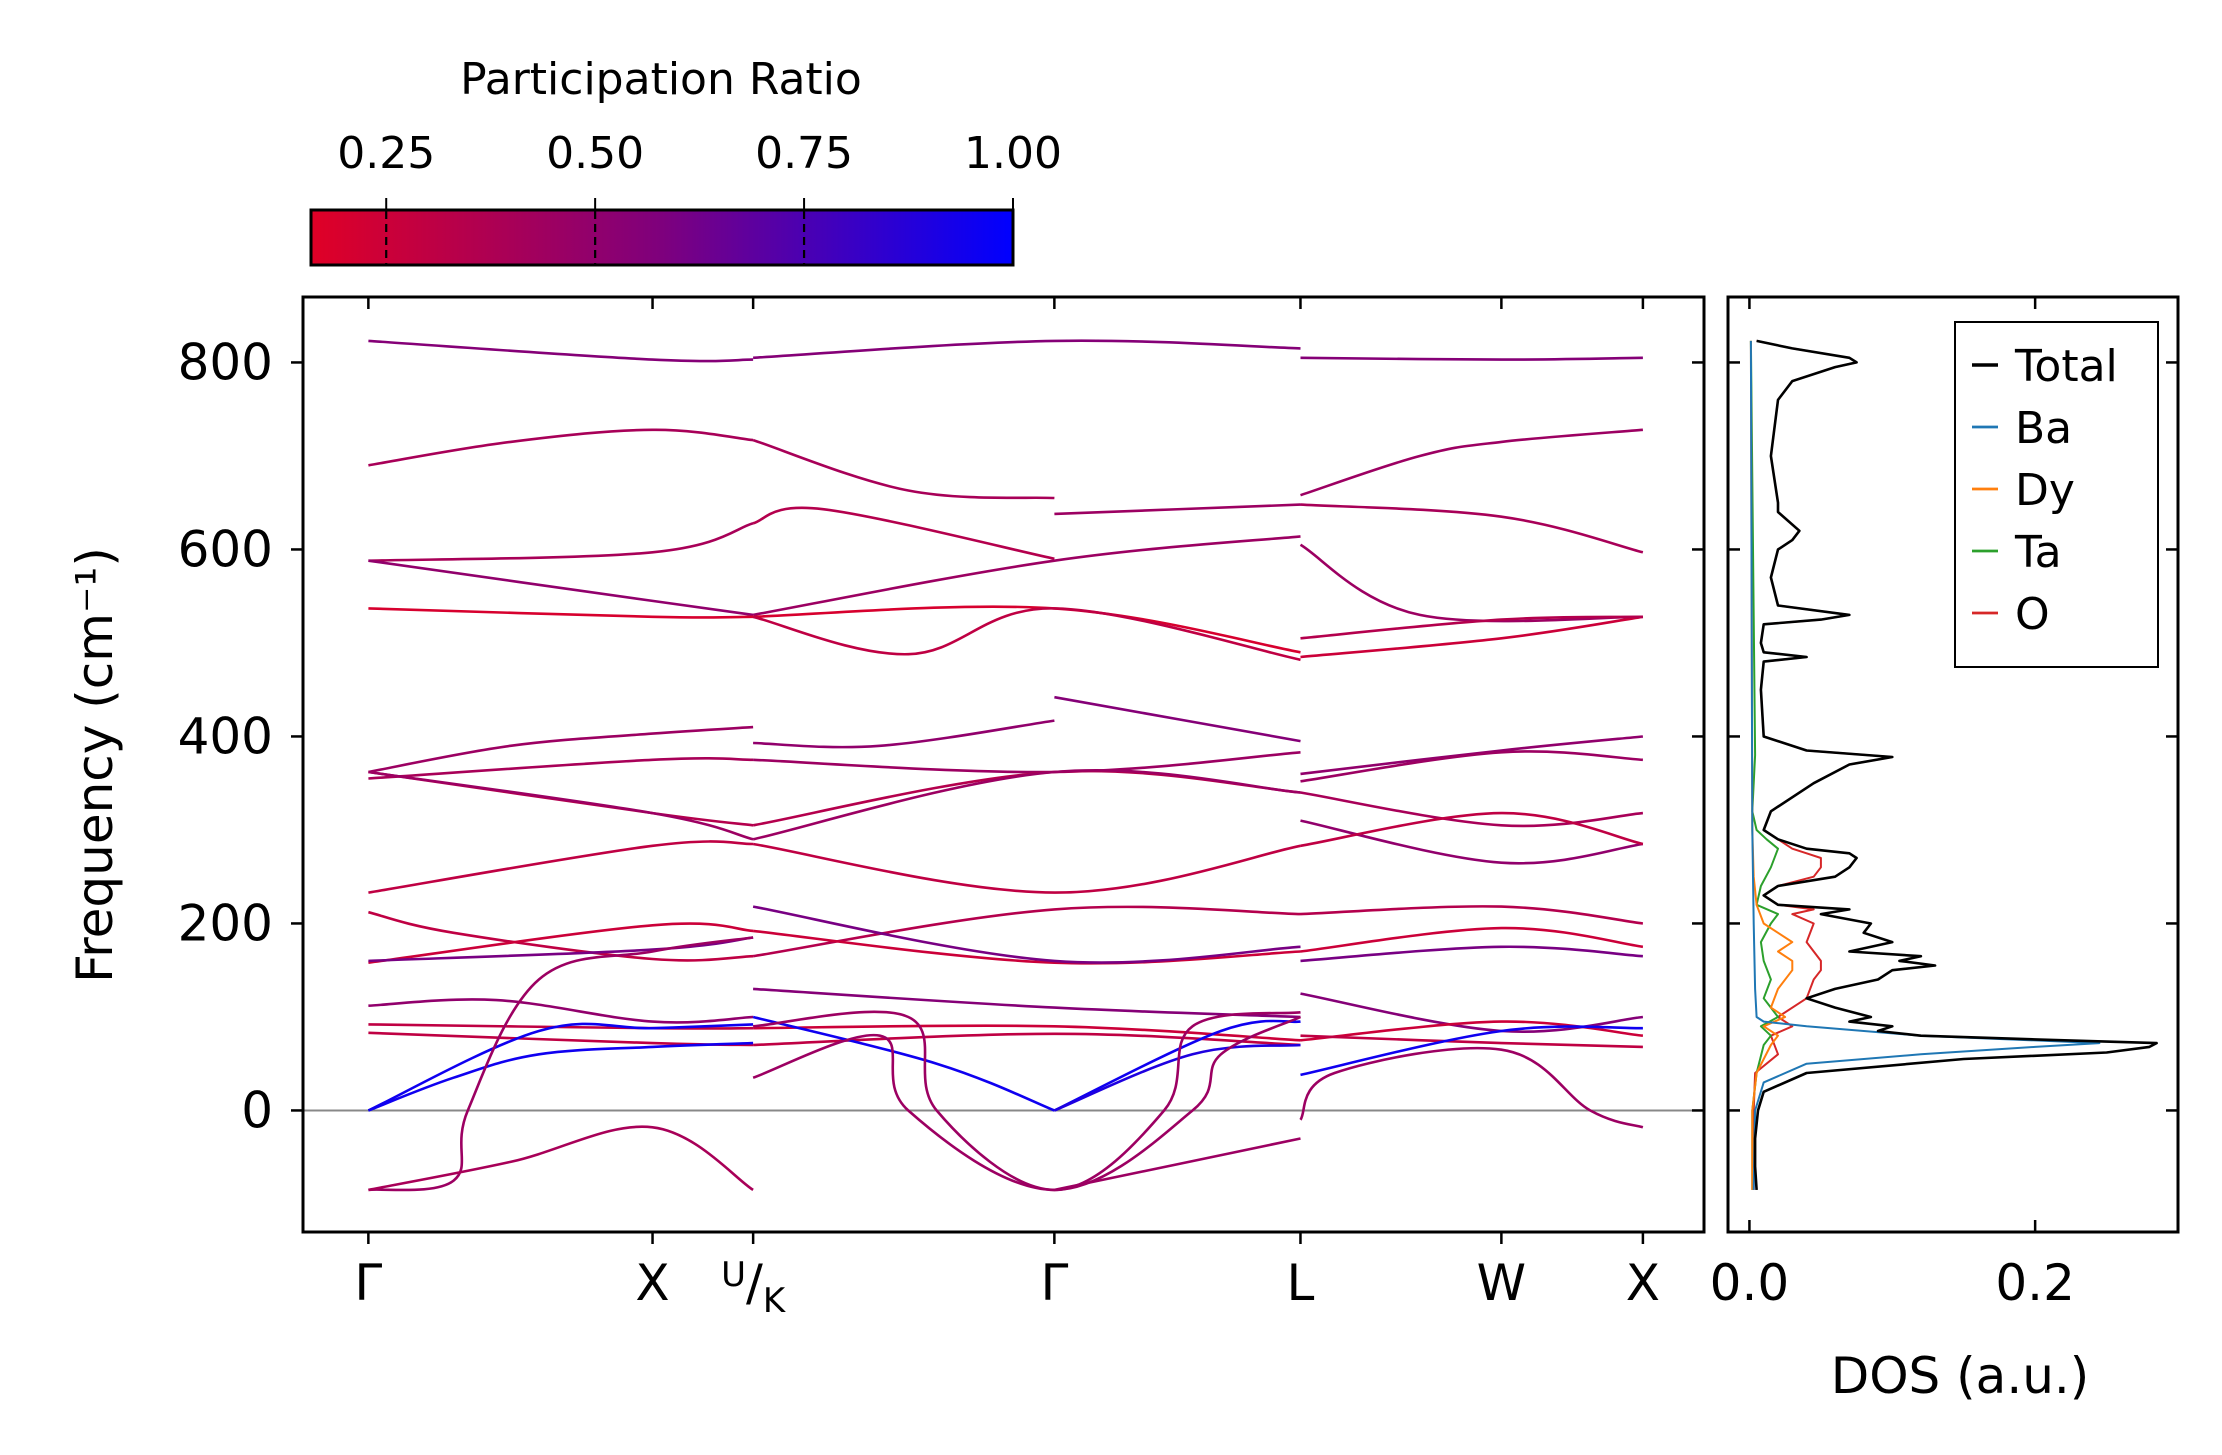 This screenshot has width=2222, height=1455. What do you see at coordinates (1471, 627) in the screenshot?
I see `band-b6b` at bounding box center [1471, 627].